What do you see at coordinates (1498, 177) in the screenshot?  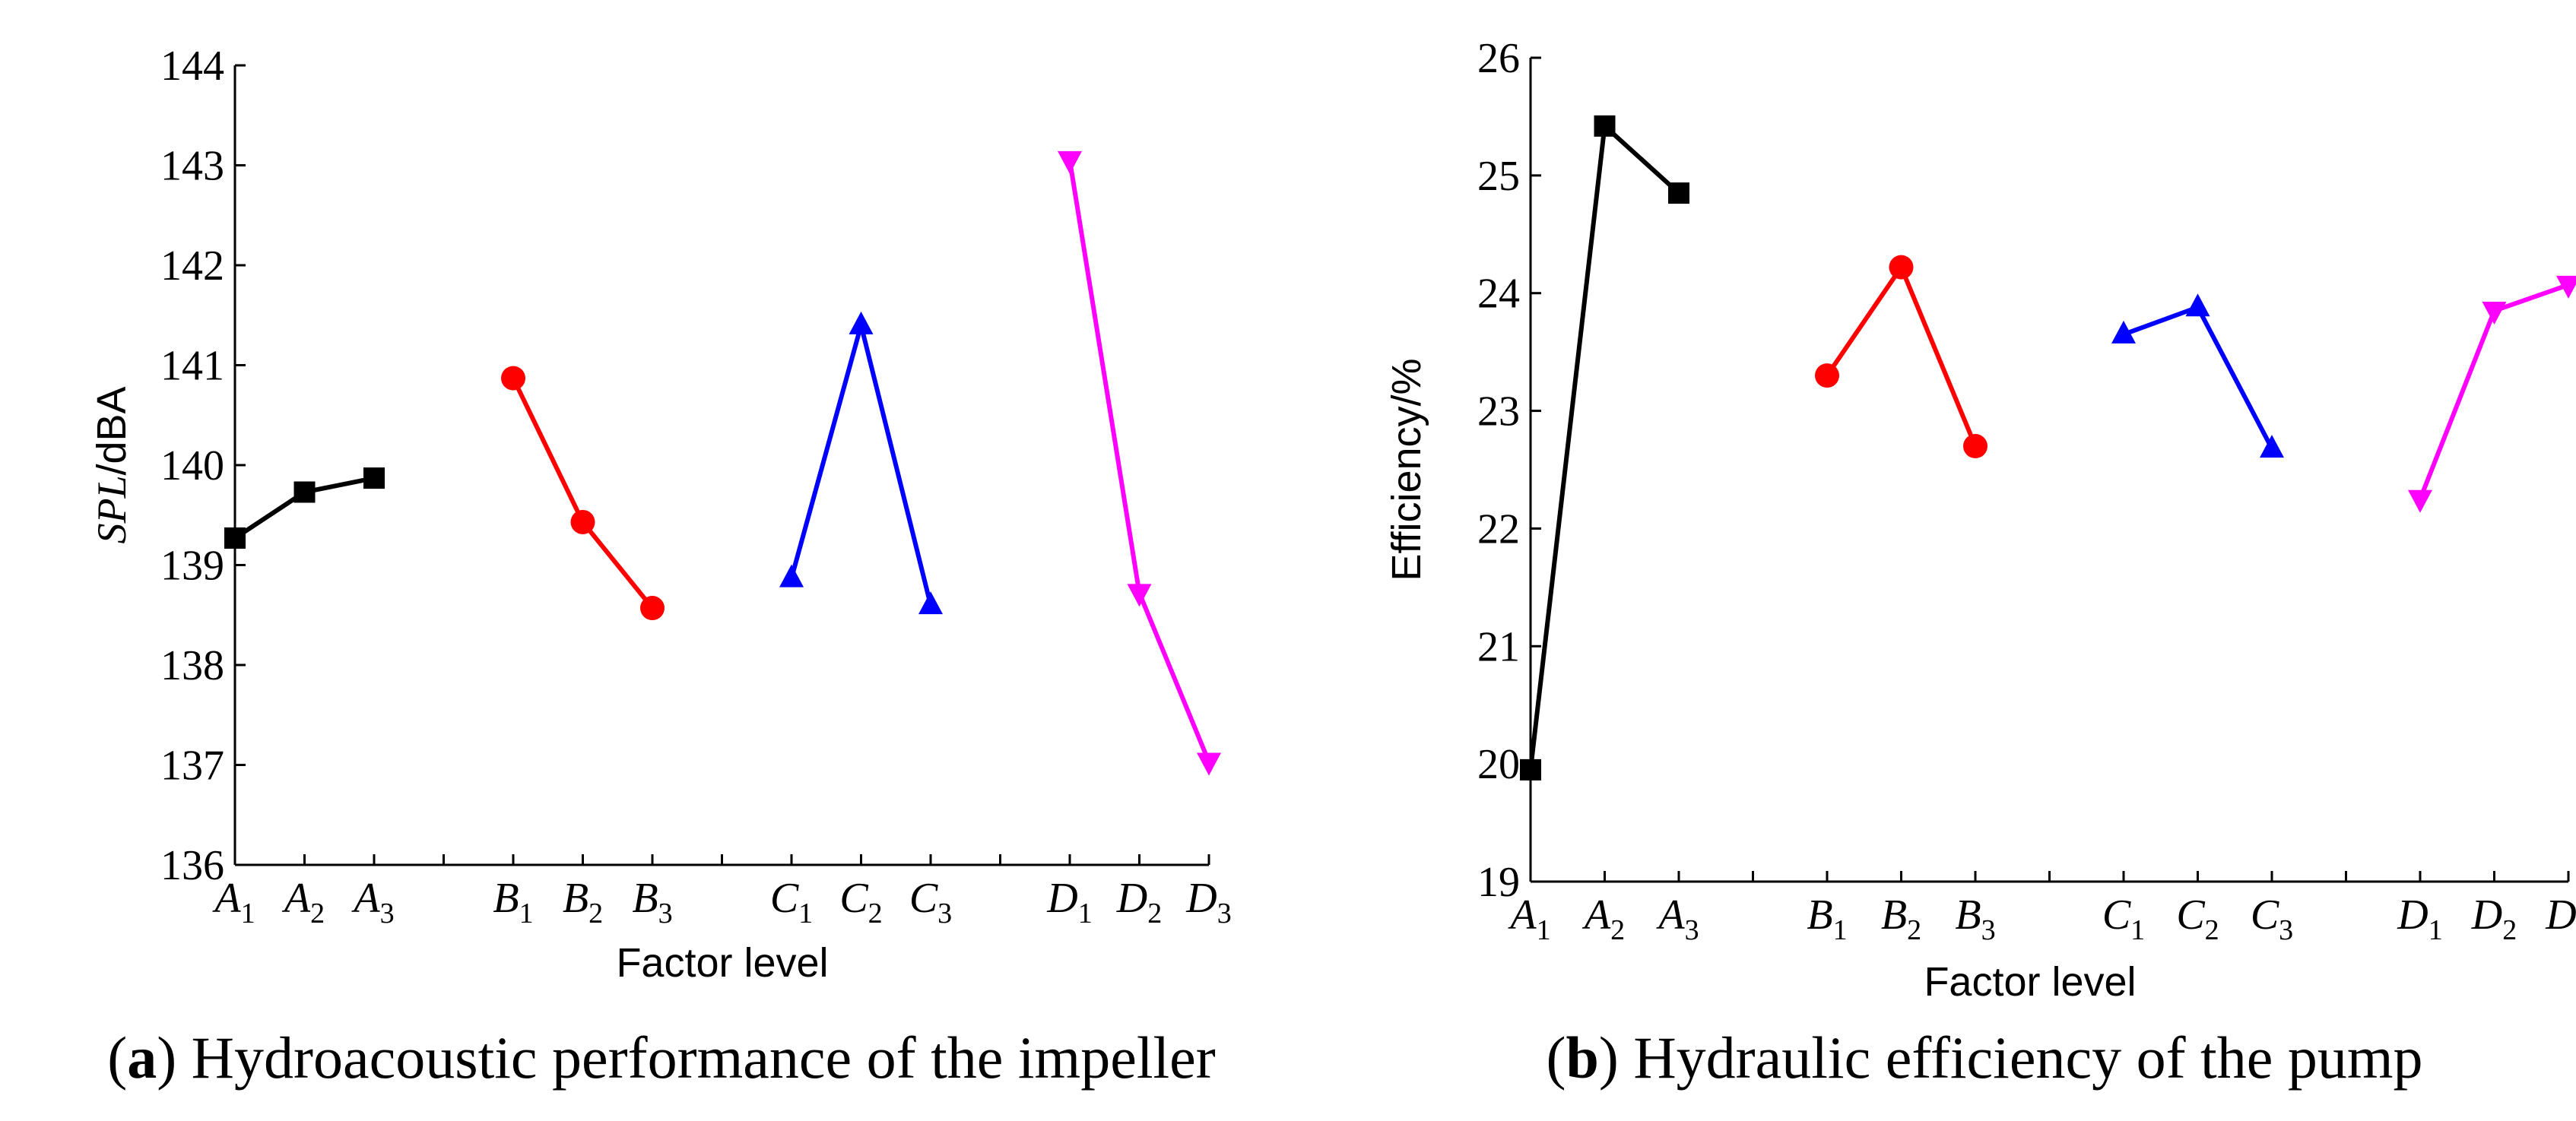 I see `y-tick-label: 25` at bounding box center [1498, 177].